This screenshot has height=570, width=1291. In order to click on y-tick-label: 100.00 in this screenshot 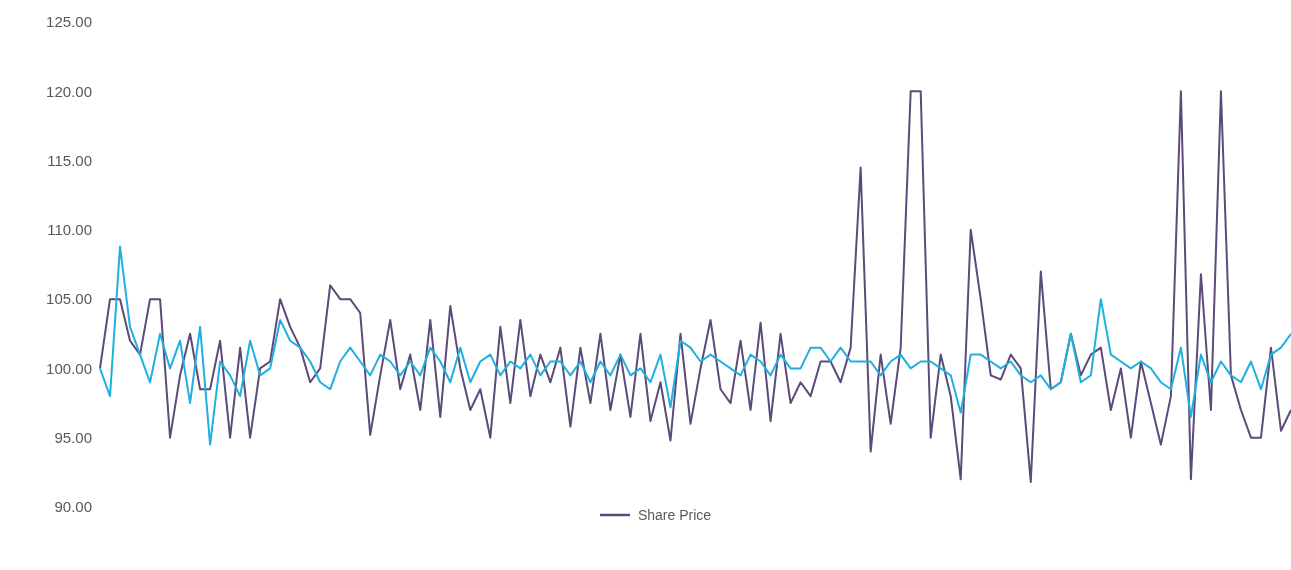, I will do `click(69, 368)`.